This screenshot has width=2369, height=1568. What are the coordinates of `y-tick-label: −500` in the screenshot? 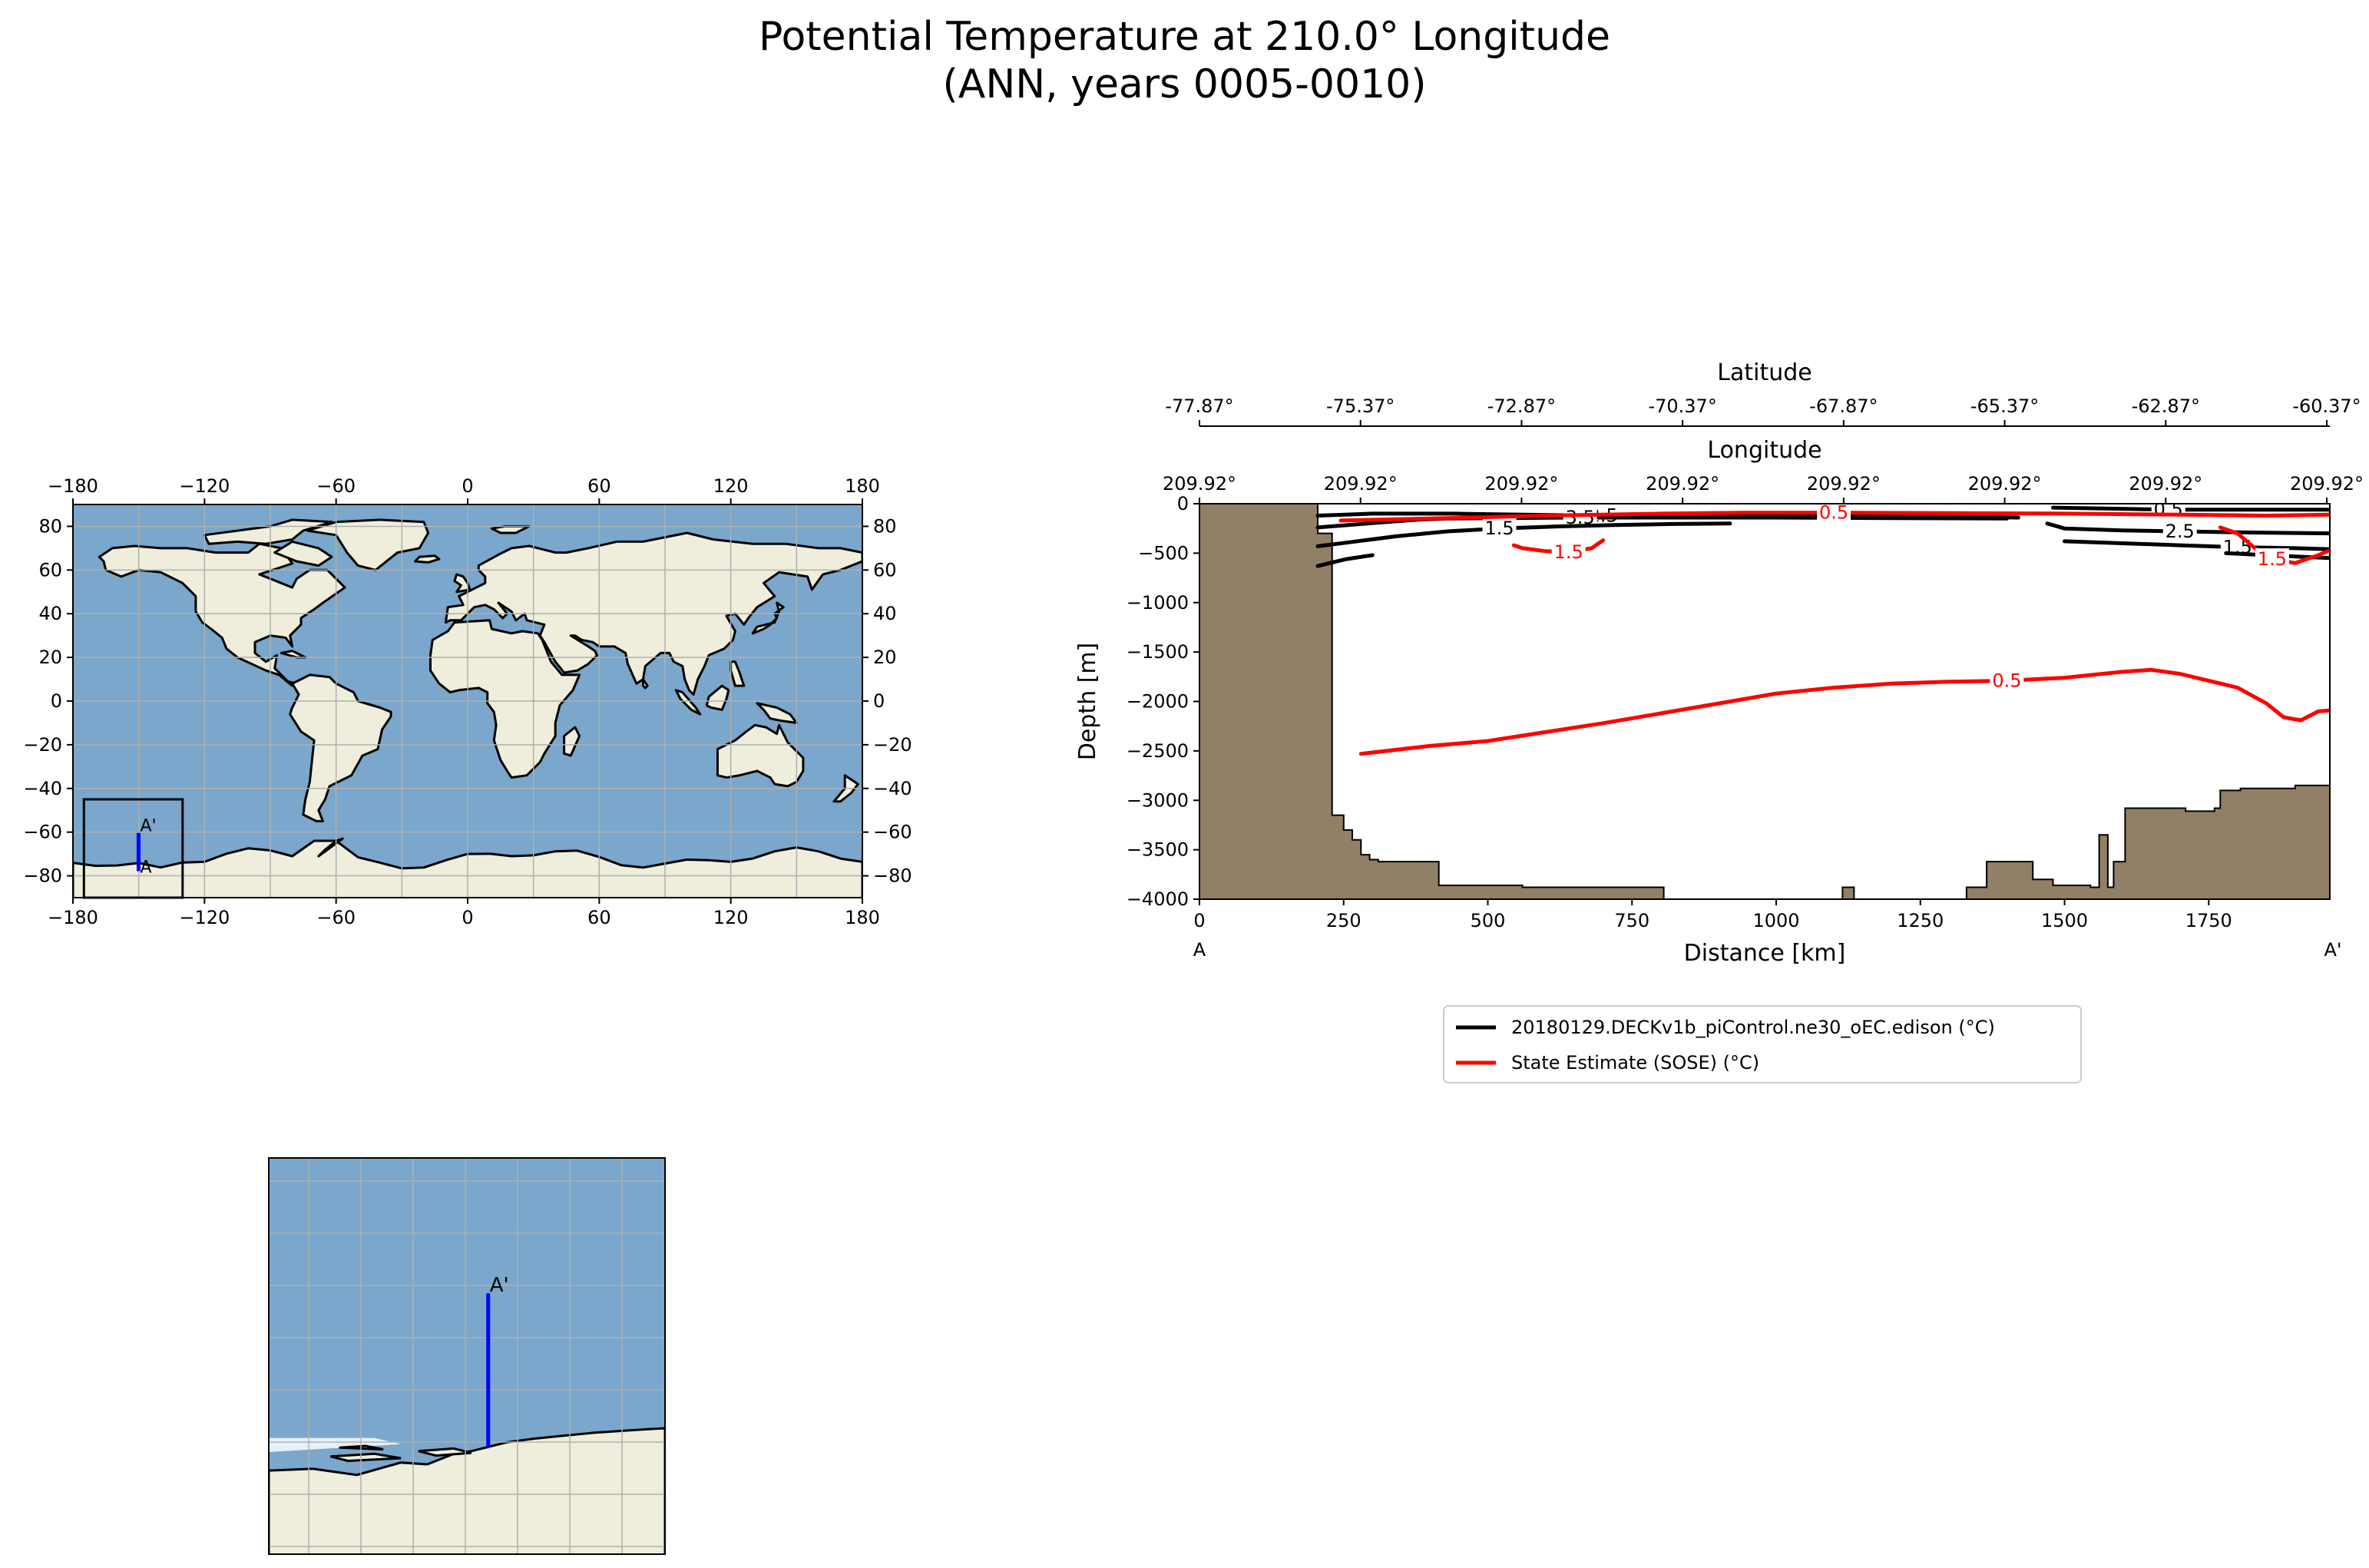 It's located at (1163, 553).